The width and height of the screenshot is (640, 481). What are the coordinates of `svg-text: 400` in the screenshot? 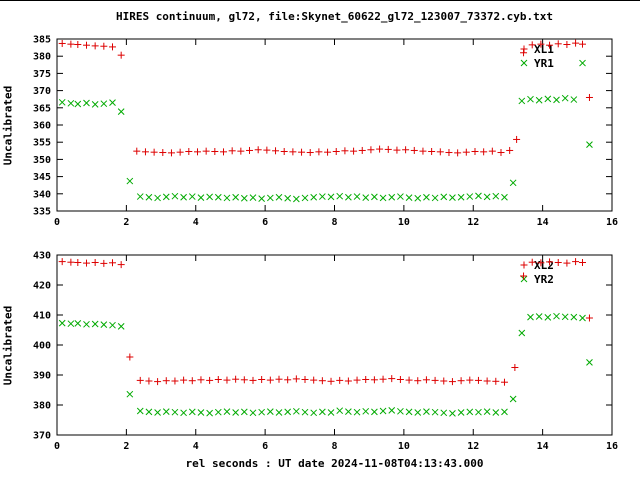 It's located at (42, 346).